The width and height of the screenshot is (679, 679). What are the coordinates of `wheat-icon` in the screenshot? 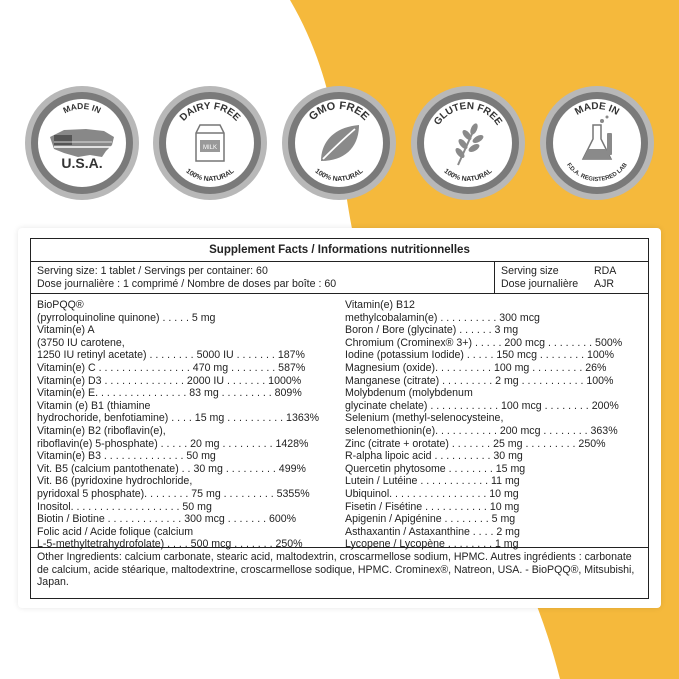 It's located at (469, 144).